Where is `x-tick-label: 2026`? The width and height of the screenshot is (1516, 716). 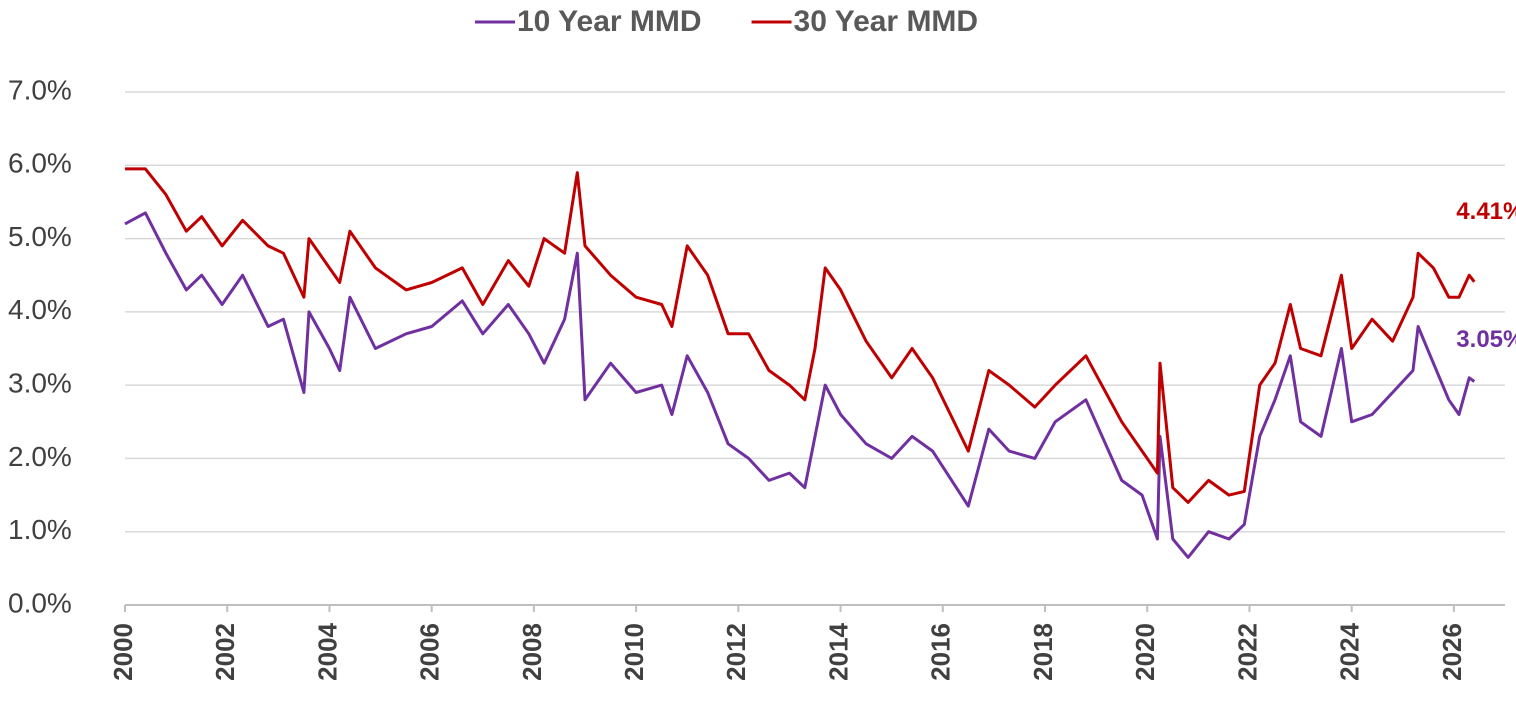 x-tick-label: 2026 is located at coordinates (1452, 652).